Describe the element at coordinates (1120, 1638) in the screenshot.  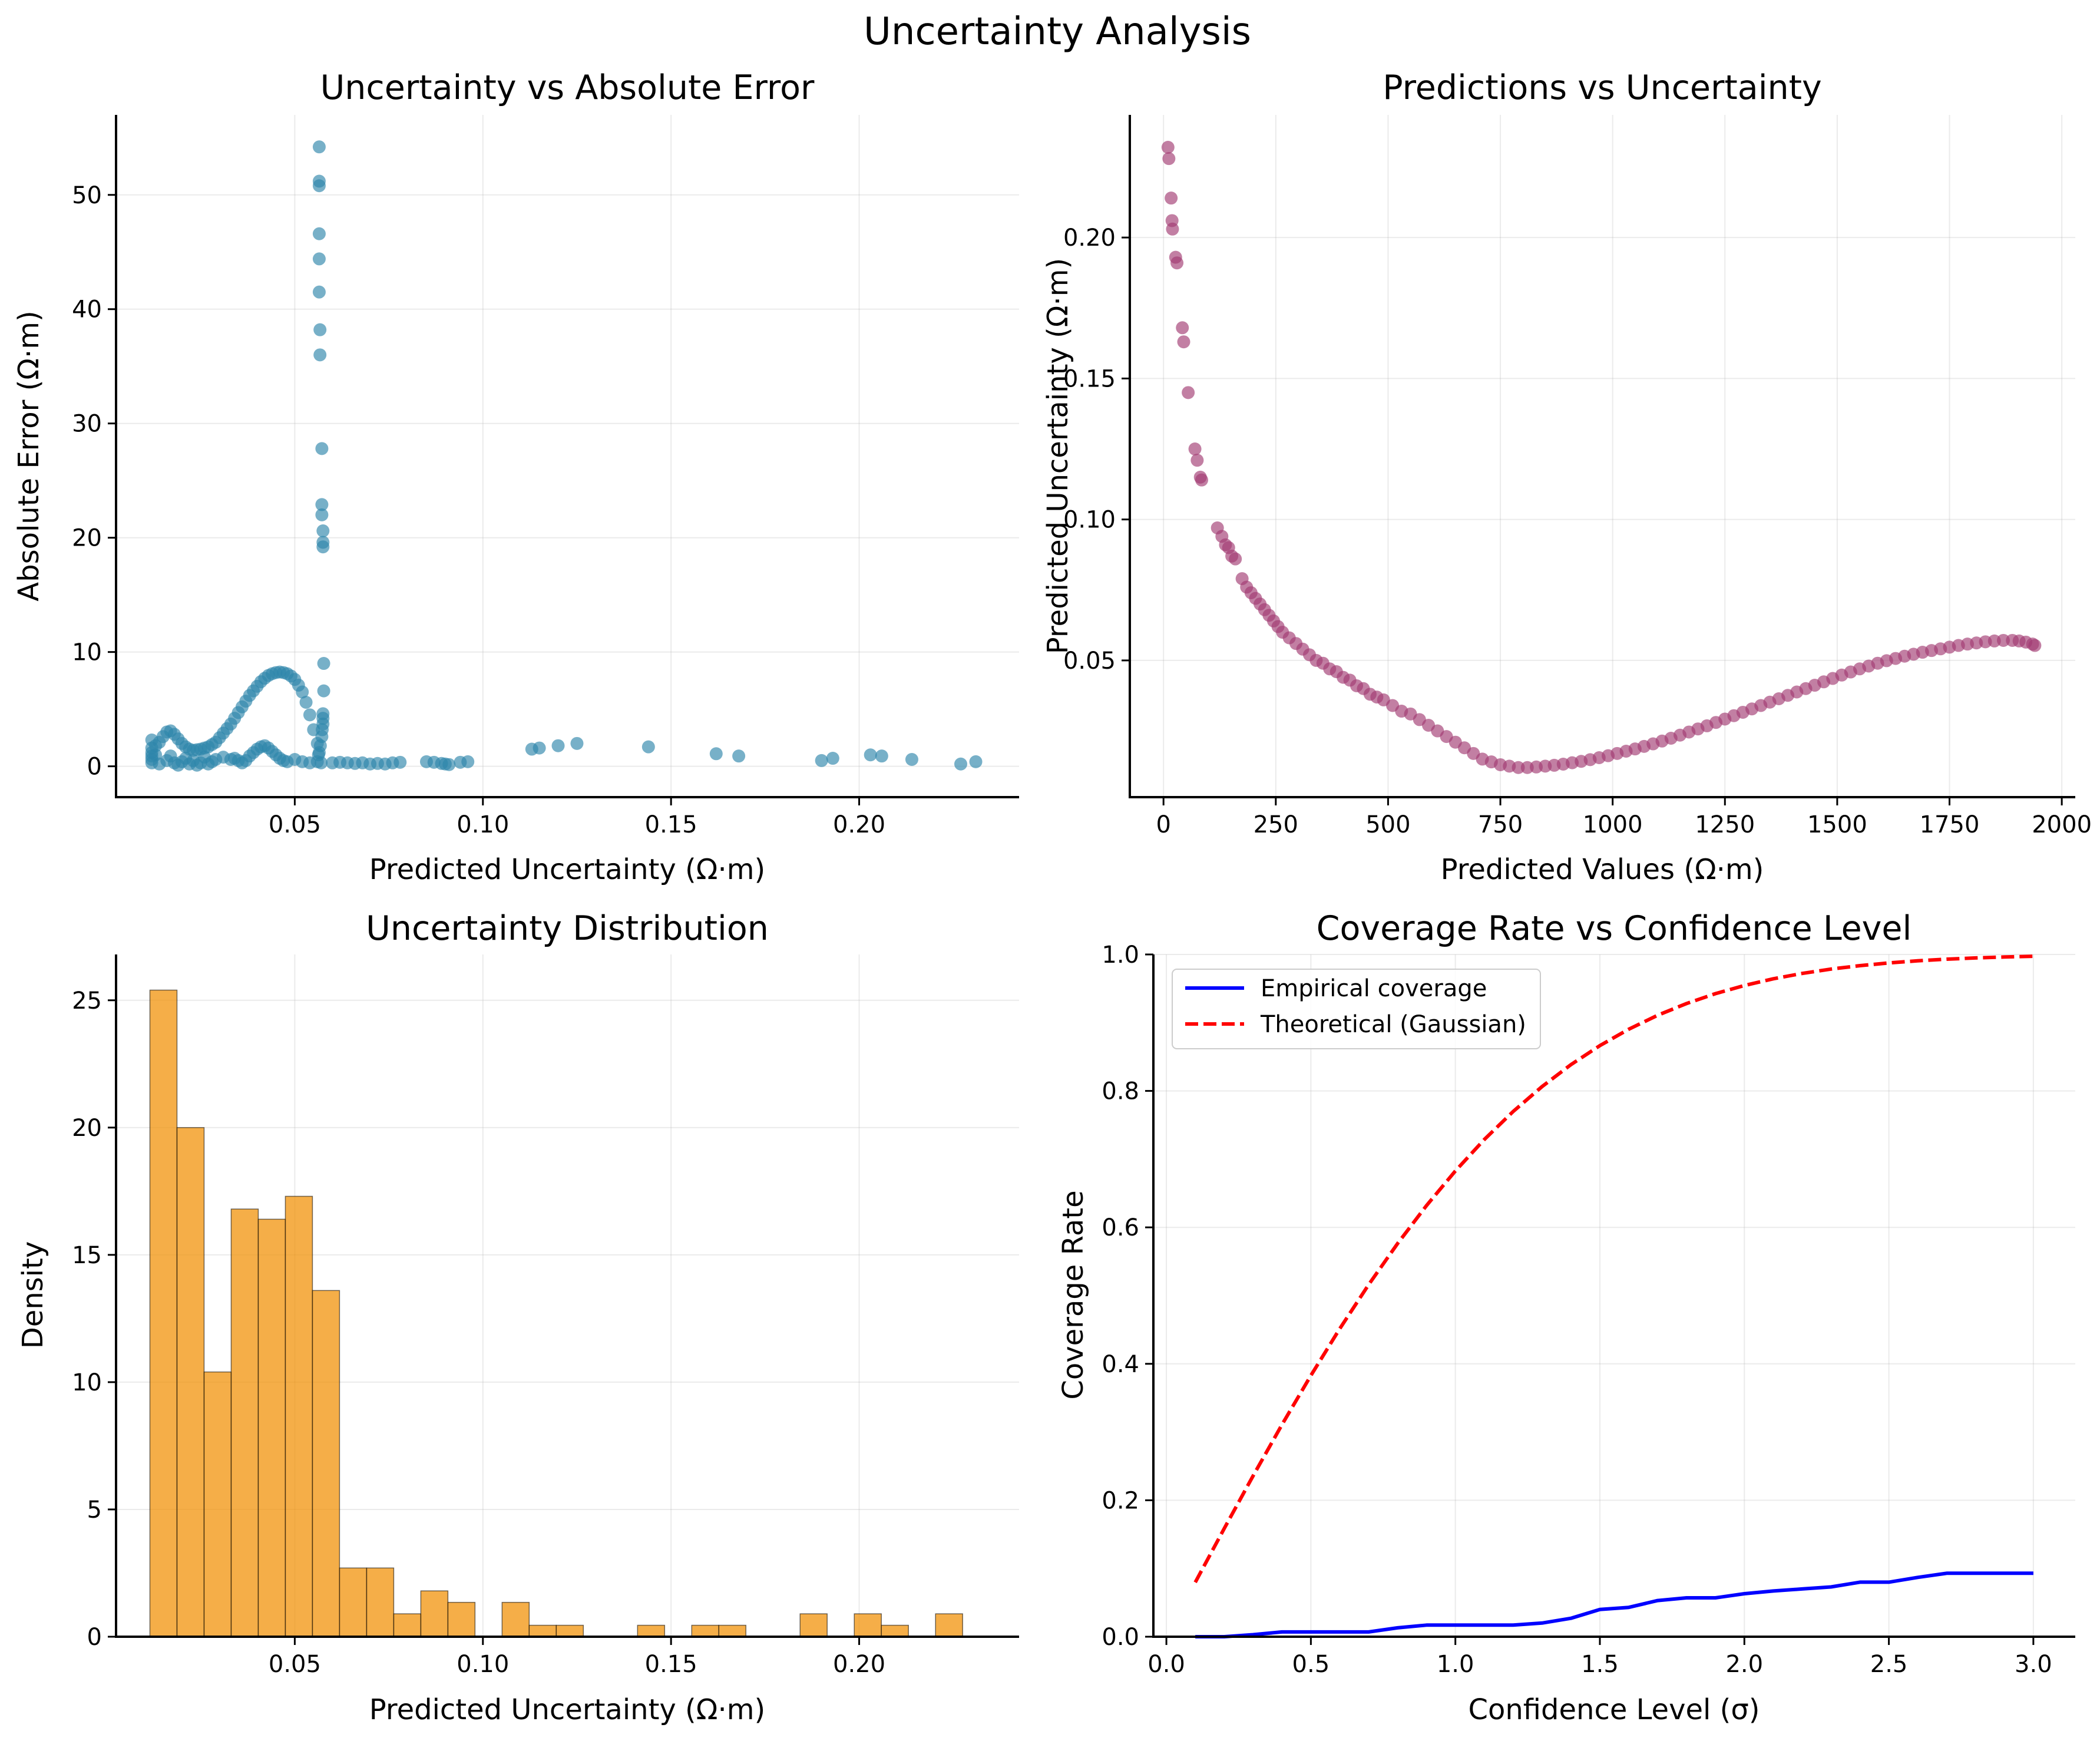
I see `y-tick-label: 0.0` at that location.